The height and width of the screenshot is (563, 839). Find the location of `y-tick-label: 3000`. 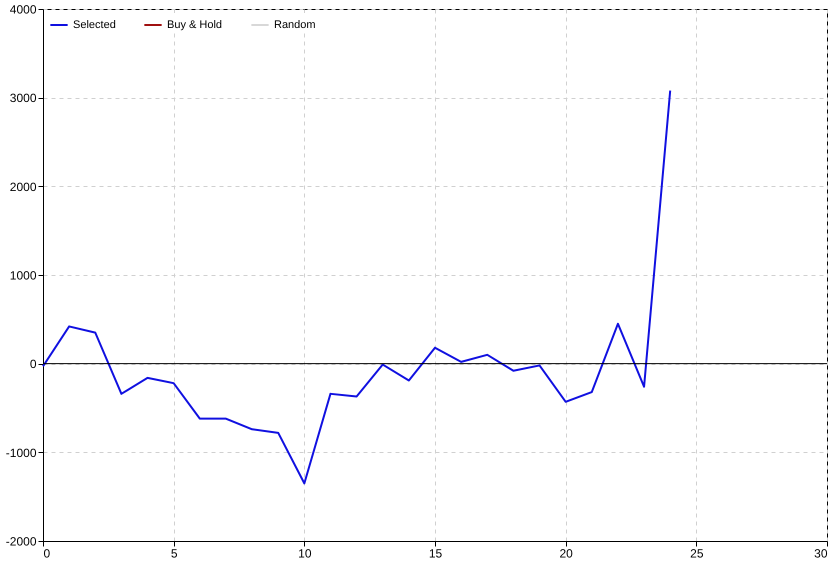

y-tick-label: 3000 is located at coordinates (23, 98).